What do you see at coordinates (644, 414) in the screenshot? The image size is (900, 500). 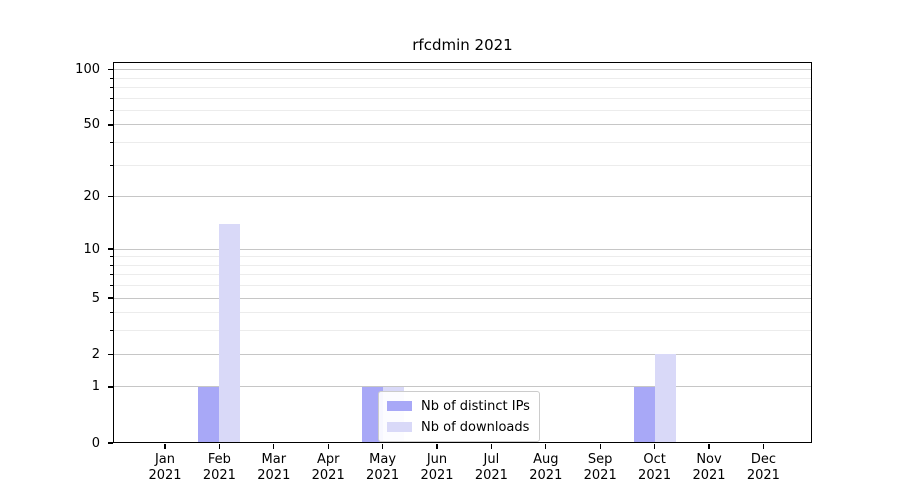 I see `bar-distinct-ips-oct` at bounding box center [644, 414].